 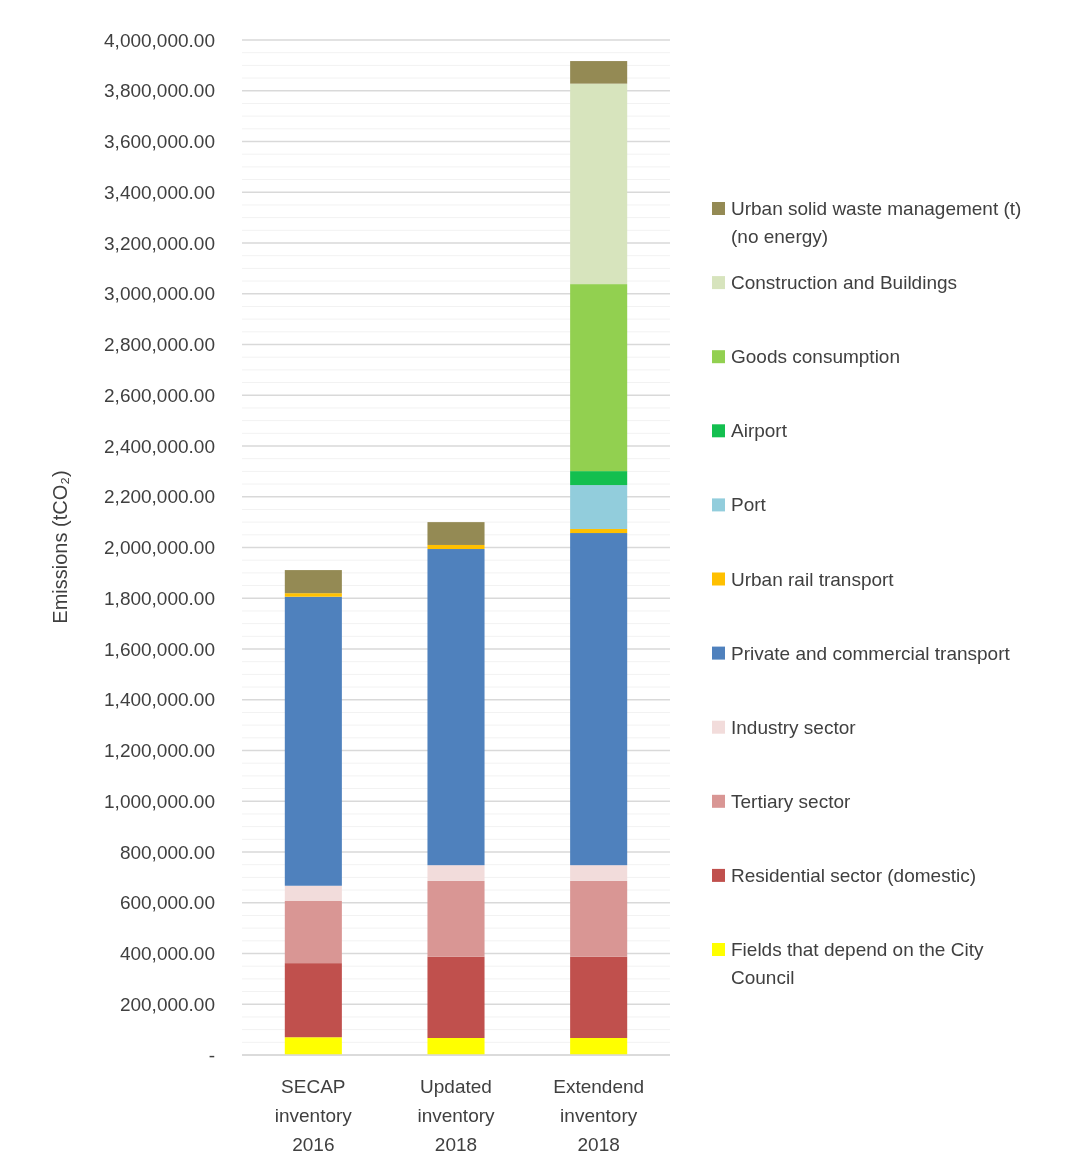 What do you see at coordinates (159, 192) in the screenshot?
I see `y-tick-label: 3,400,000.00` at bounding box center [159, 192].